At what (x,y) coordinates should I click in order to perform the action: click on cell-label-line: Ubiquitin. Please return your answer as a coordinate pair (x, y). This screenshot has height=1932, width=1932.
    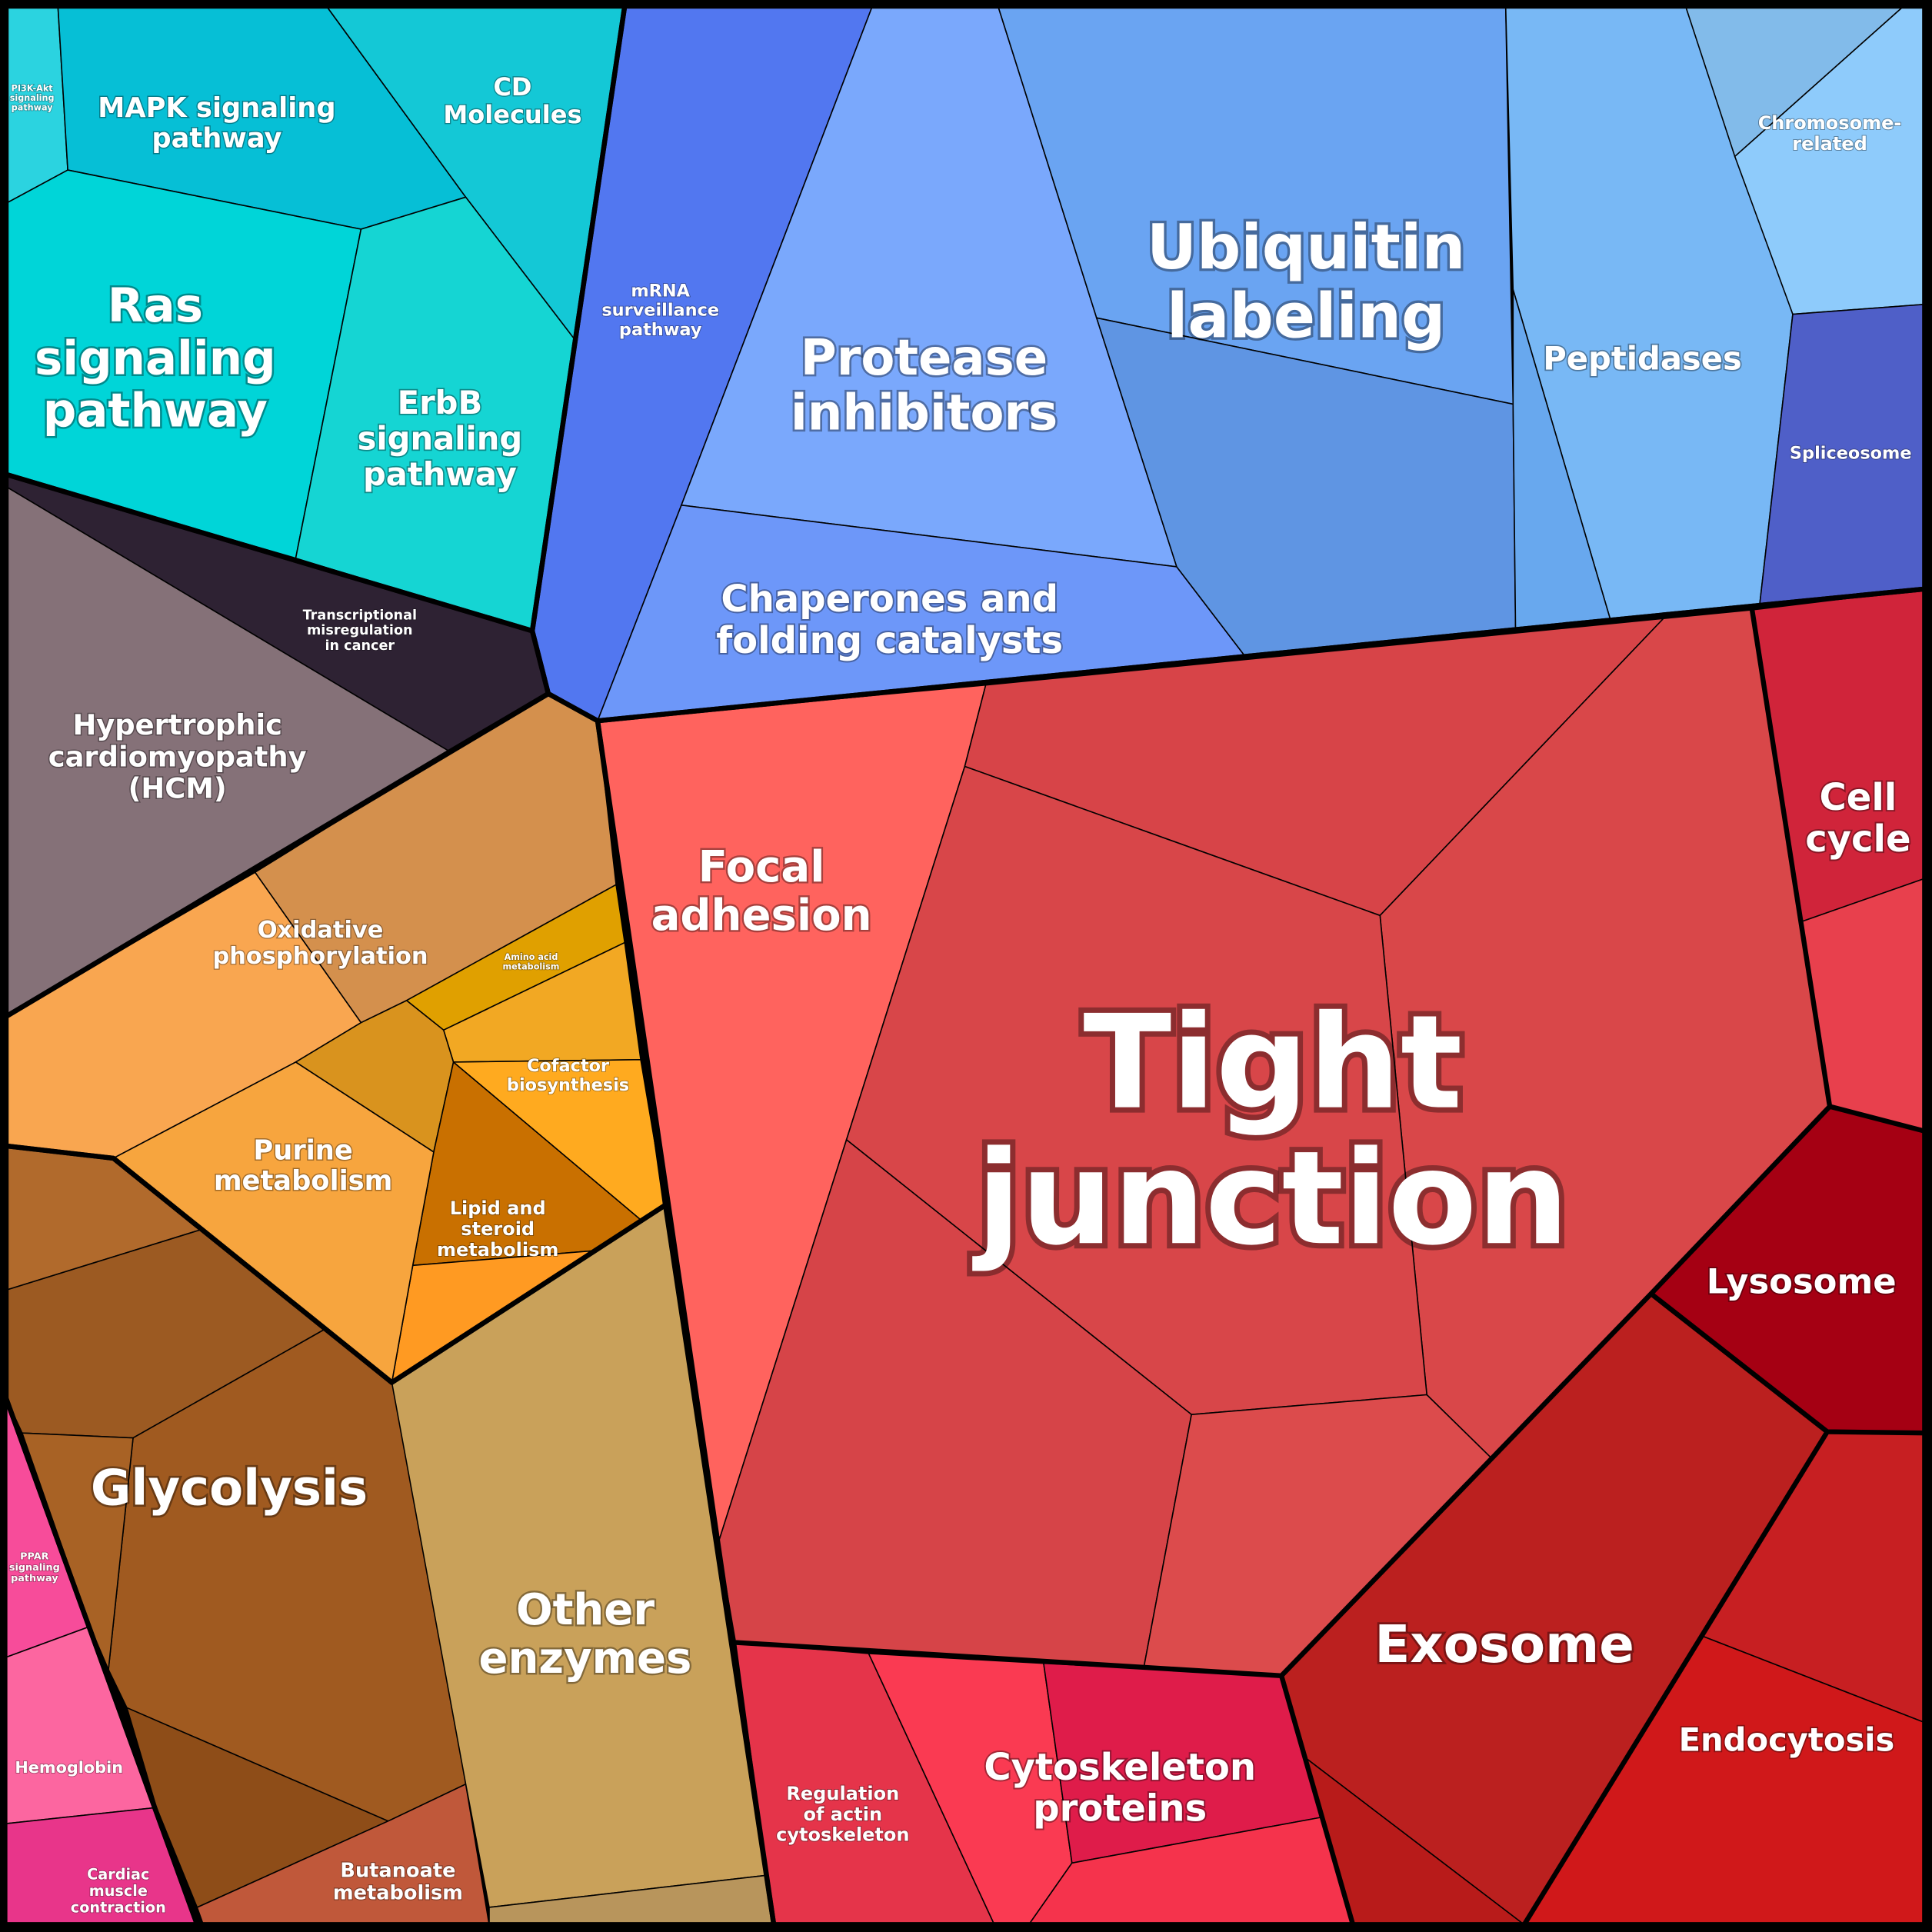
    Looking at the image, I should click on (1306, 247).